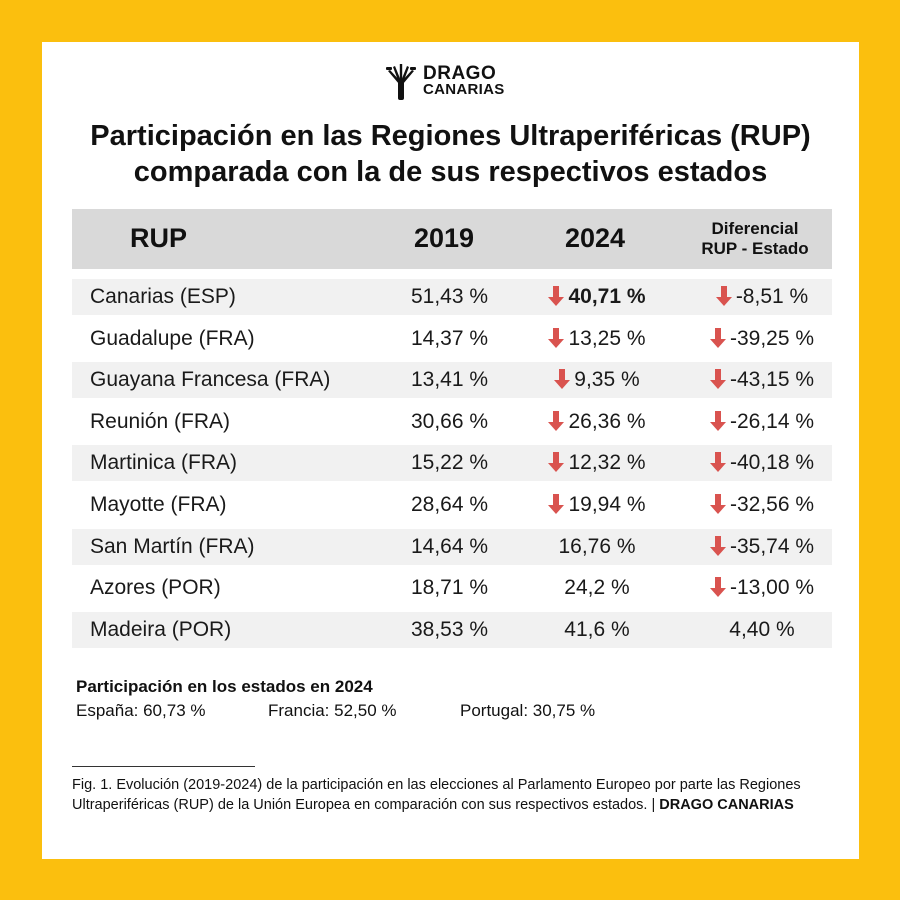 The height and width of the screenshot is (900, 900). What do you see at coordinates (460, 73) in the screenshot?
I see `brand-line1: DRAGO` at bounding box center [460, 73].